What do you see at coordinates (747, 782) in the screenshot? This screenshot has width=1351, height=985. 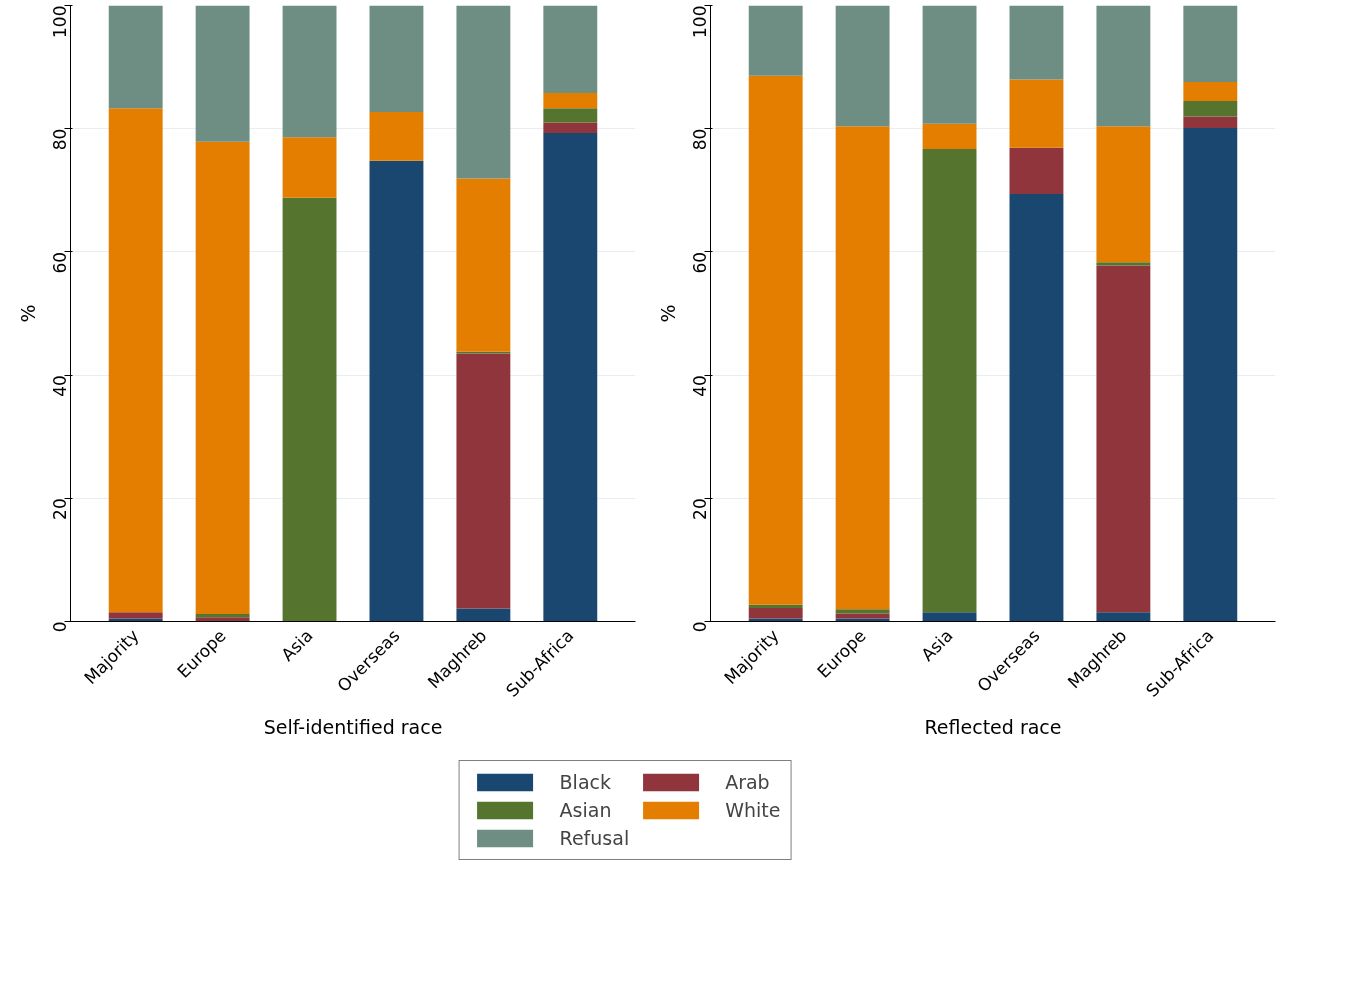 I see `legend-label: Arab` at bounding box center [747, 782].